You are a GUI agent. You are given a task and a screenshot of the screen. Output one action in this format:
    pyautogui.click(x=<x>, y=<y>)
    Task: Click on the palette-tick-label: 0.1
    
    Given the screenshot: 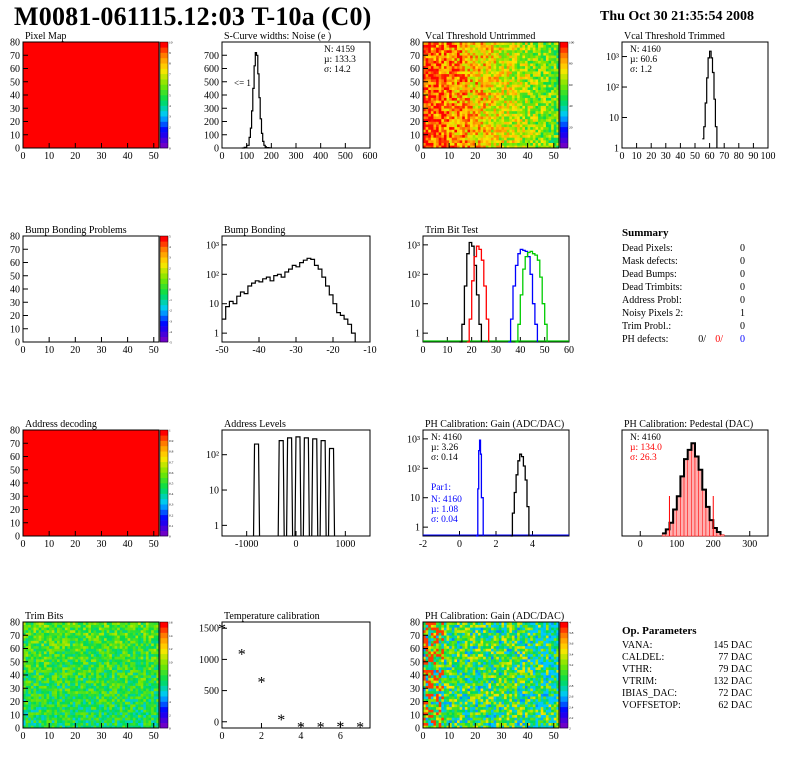 What is the action you would take?
    pyautogui.click(x=171, y=526)
    